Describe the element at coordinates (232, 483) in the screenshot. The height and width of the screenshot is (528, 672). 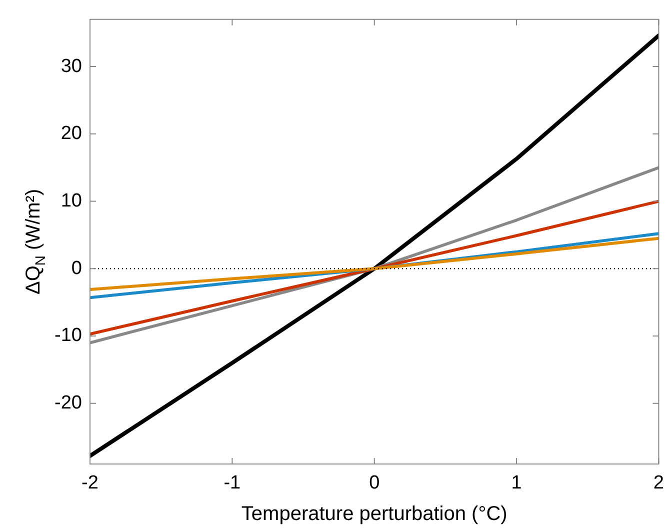
I see `x-tick-label: -1` at that location.